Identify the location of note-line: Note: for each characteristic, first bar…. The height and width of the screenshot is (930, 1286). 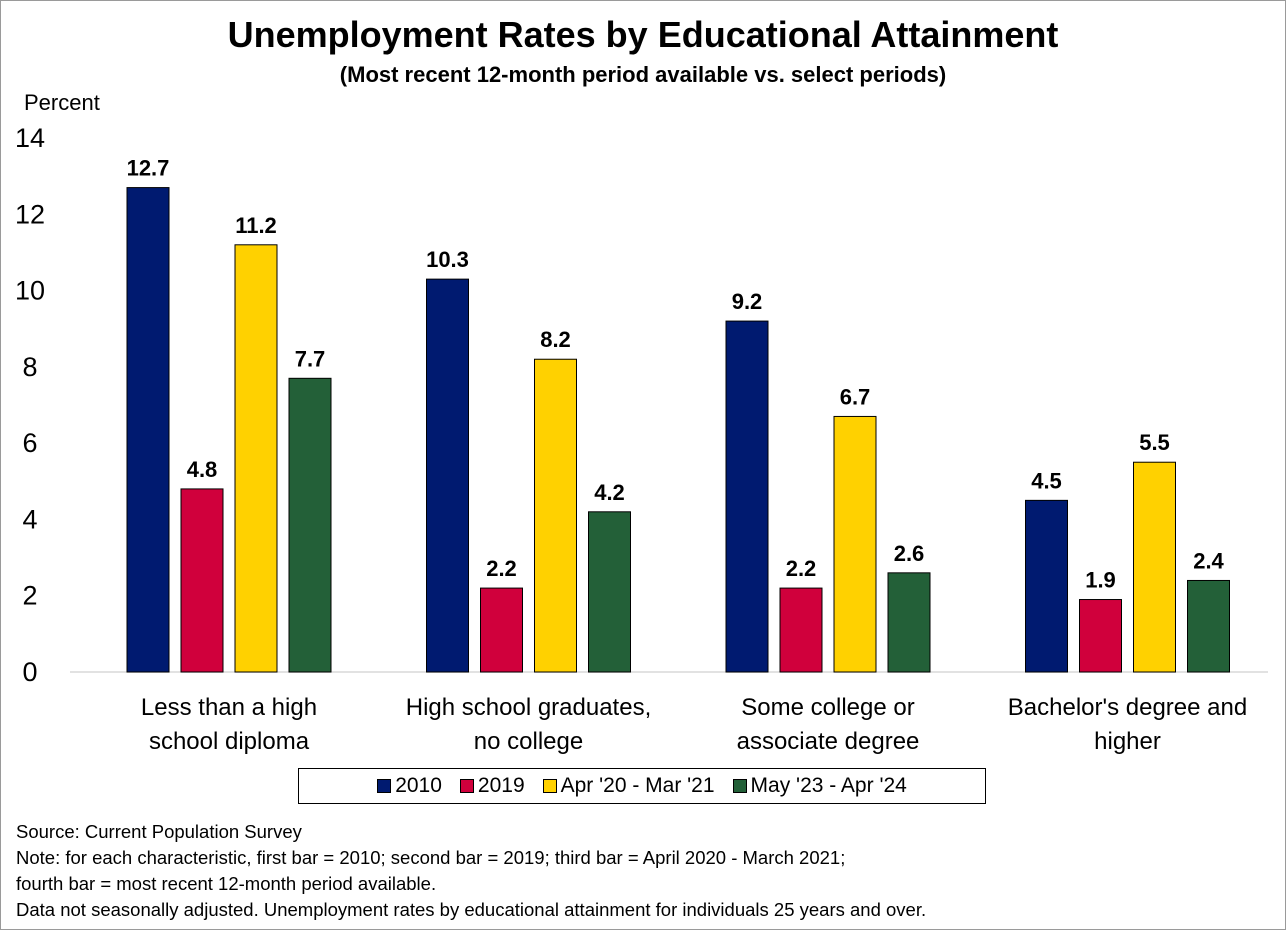
(431, 857).